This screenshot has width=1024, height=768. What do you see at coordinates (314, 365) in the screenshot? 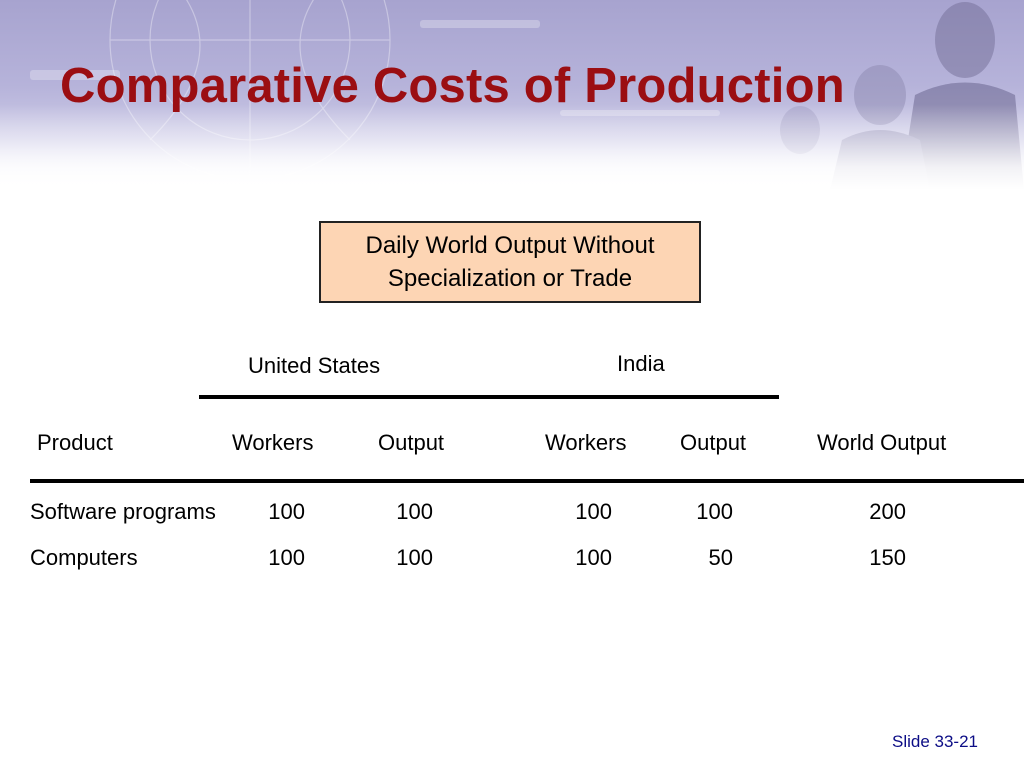
I see `group-label-united-states: United States` at bounding box center [314, 365].